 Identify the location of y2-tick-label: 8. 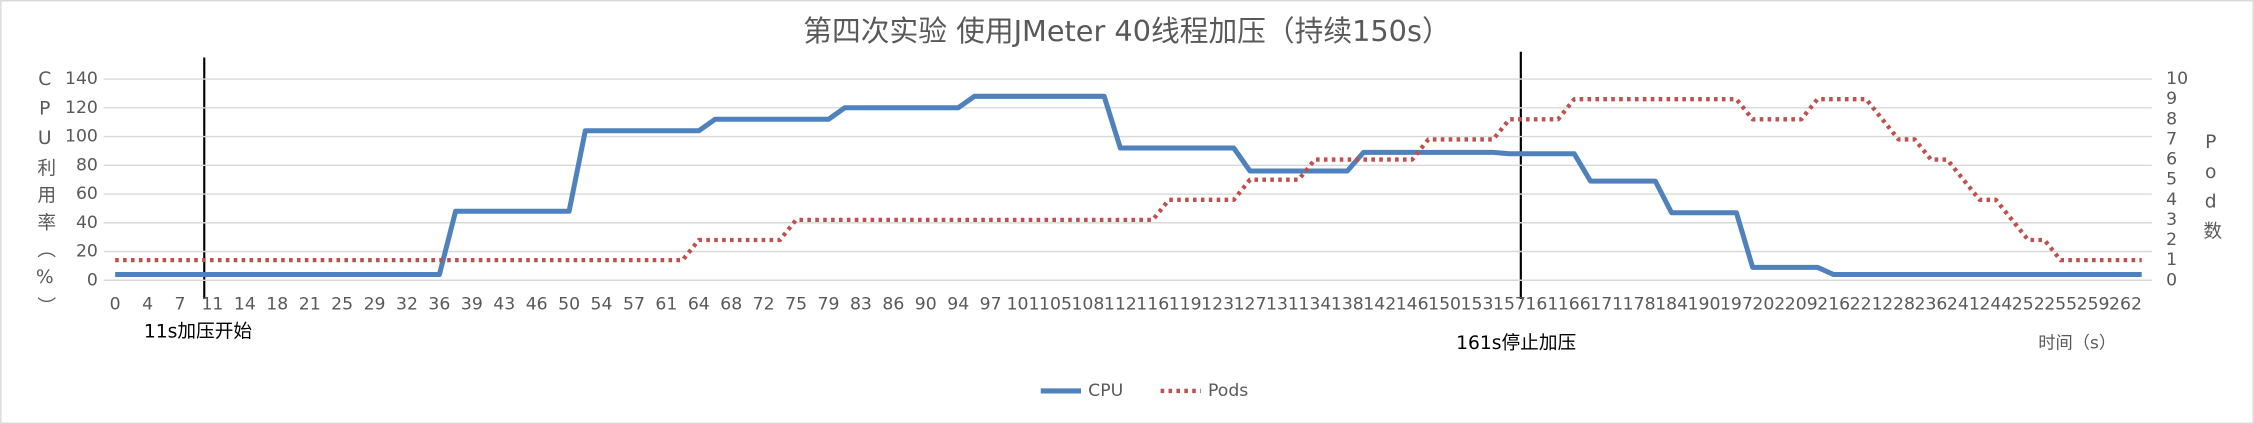
(2171, 119).